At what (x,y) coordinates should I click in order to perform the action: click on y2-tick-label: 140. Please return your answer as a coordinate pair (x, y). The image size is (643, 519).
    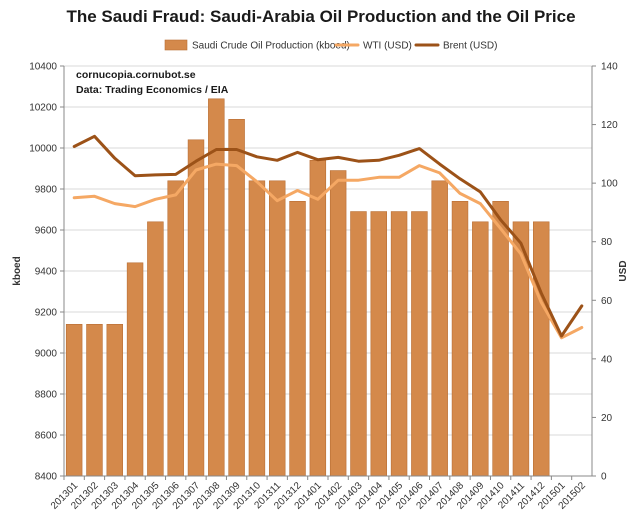
    Looking at the image, I should click on (609, 67).